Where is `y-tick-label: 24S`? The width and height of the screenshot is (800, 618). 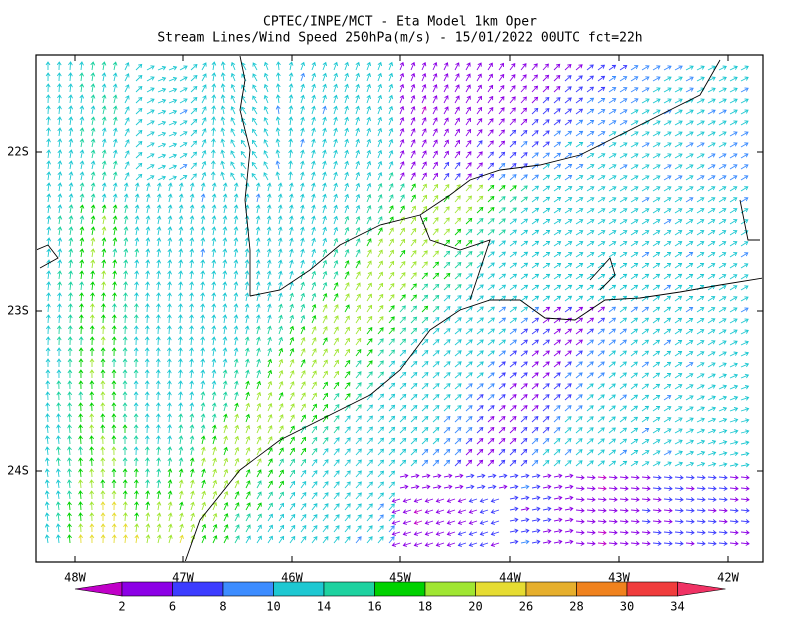
y-tick-label: 24S is located at coordinates (18, 471).